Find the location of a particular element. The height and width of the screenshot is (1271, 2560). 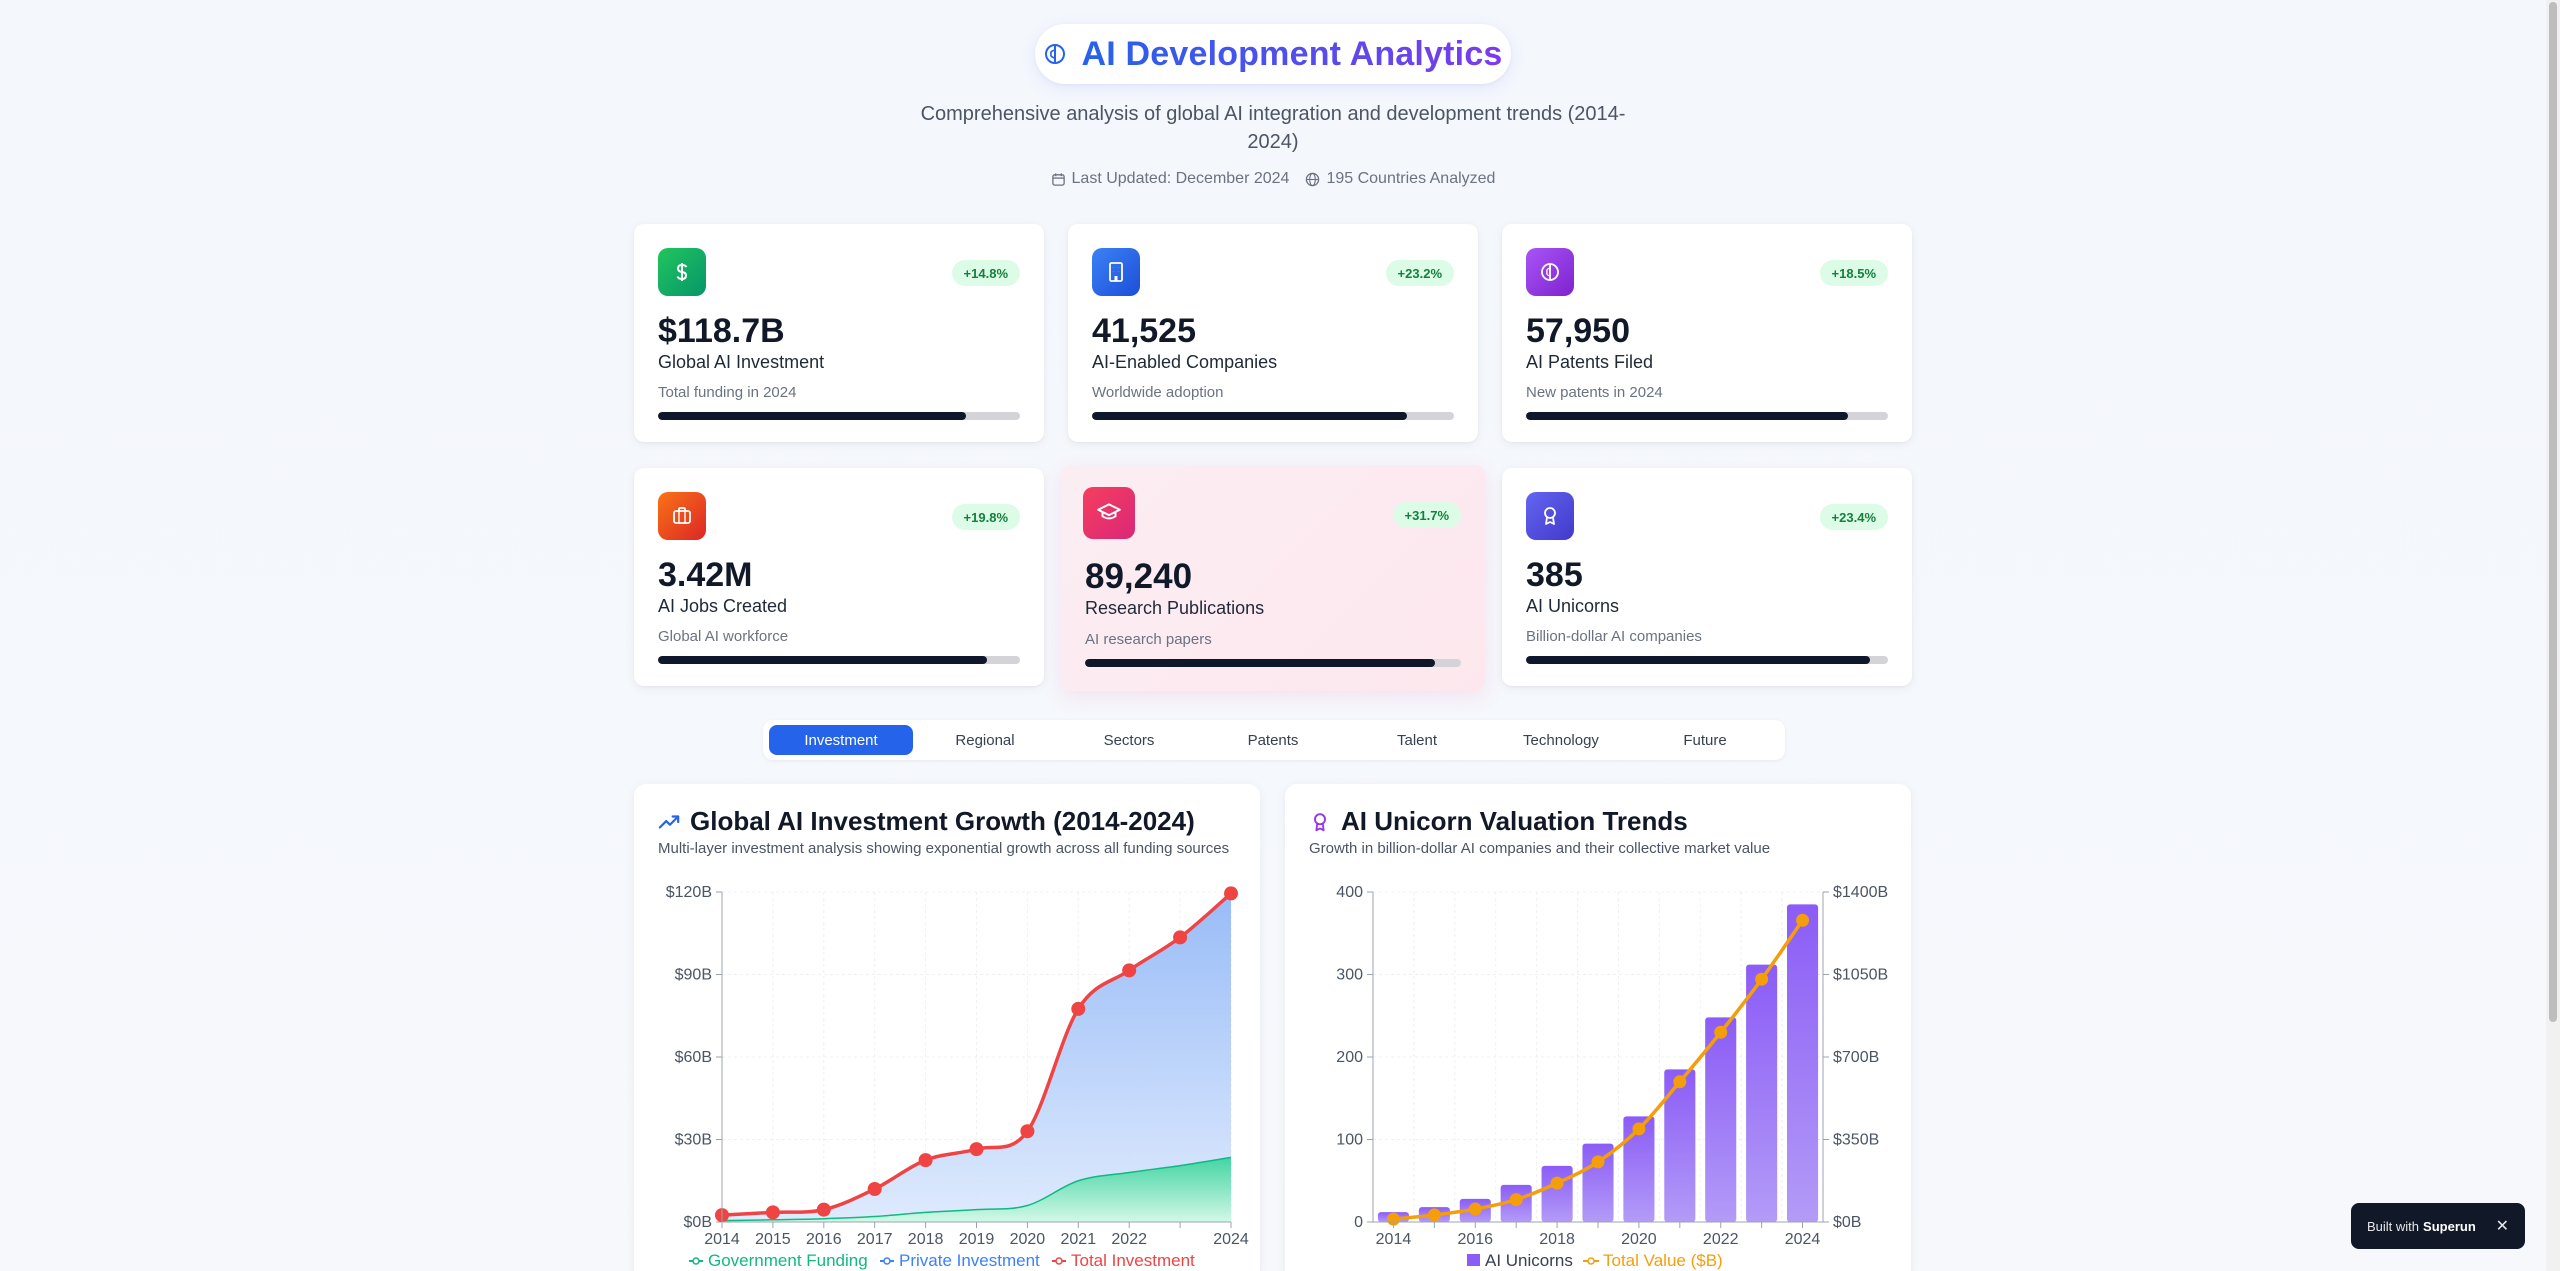

change-badge: +31.7% is located at coordinates (1426, 515).